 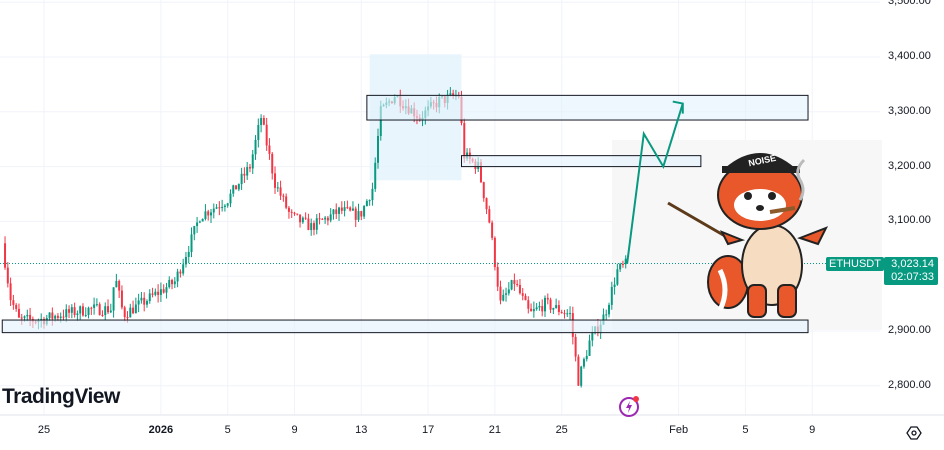 I want to click on price-axis-label: 3,300.00, so click(x=909, y=110).